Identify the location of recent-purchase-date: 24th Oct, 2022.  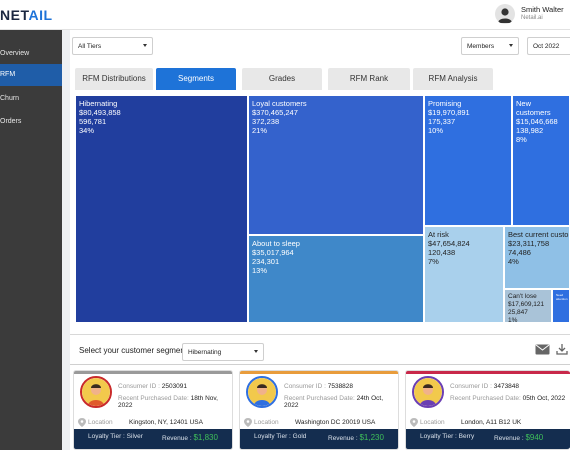
(334, 402).